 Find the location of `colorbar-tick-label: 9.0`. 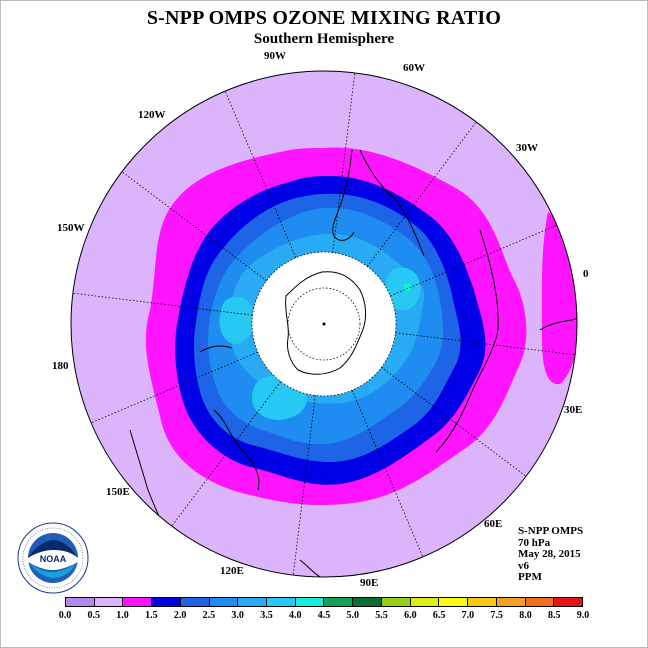

colorbar-tick-label: 9.0 is located at coordinates (583, 615).